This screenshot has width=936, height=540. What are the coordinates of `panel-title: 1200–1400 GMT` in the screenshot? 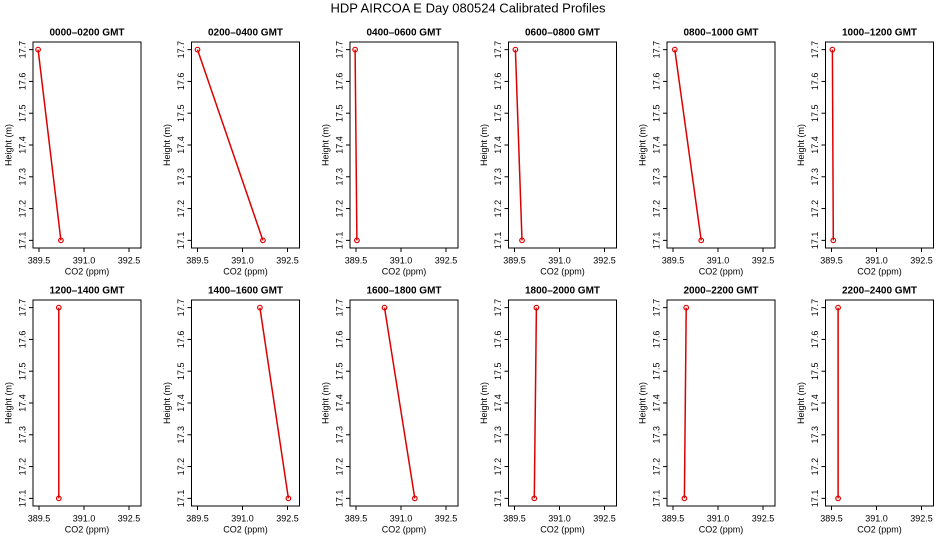 It's located at (86, 291).